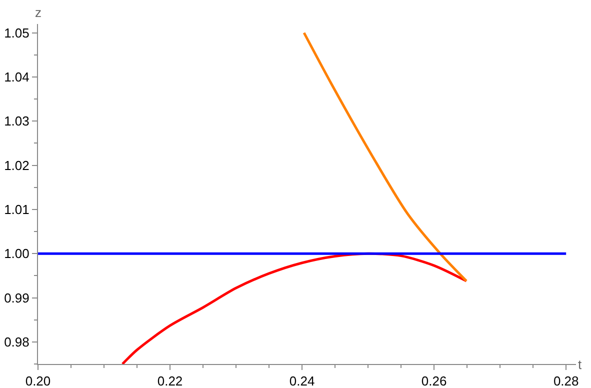  I want to click on y-tick-label: 1.01, so click(17, 209).